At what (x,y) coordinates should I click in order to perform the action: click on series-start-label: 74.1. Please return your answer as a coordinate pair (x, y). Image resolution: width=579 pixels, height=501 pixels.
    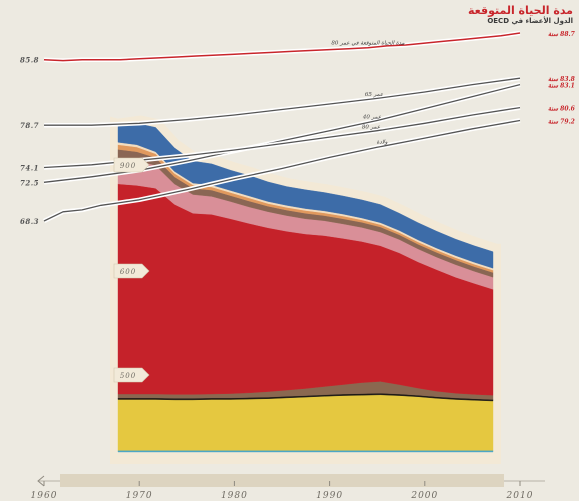
    Looking at the image, I should click on (29, 168).